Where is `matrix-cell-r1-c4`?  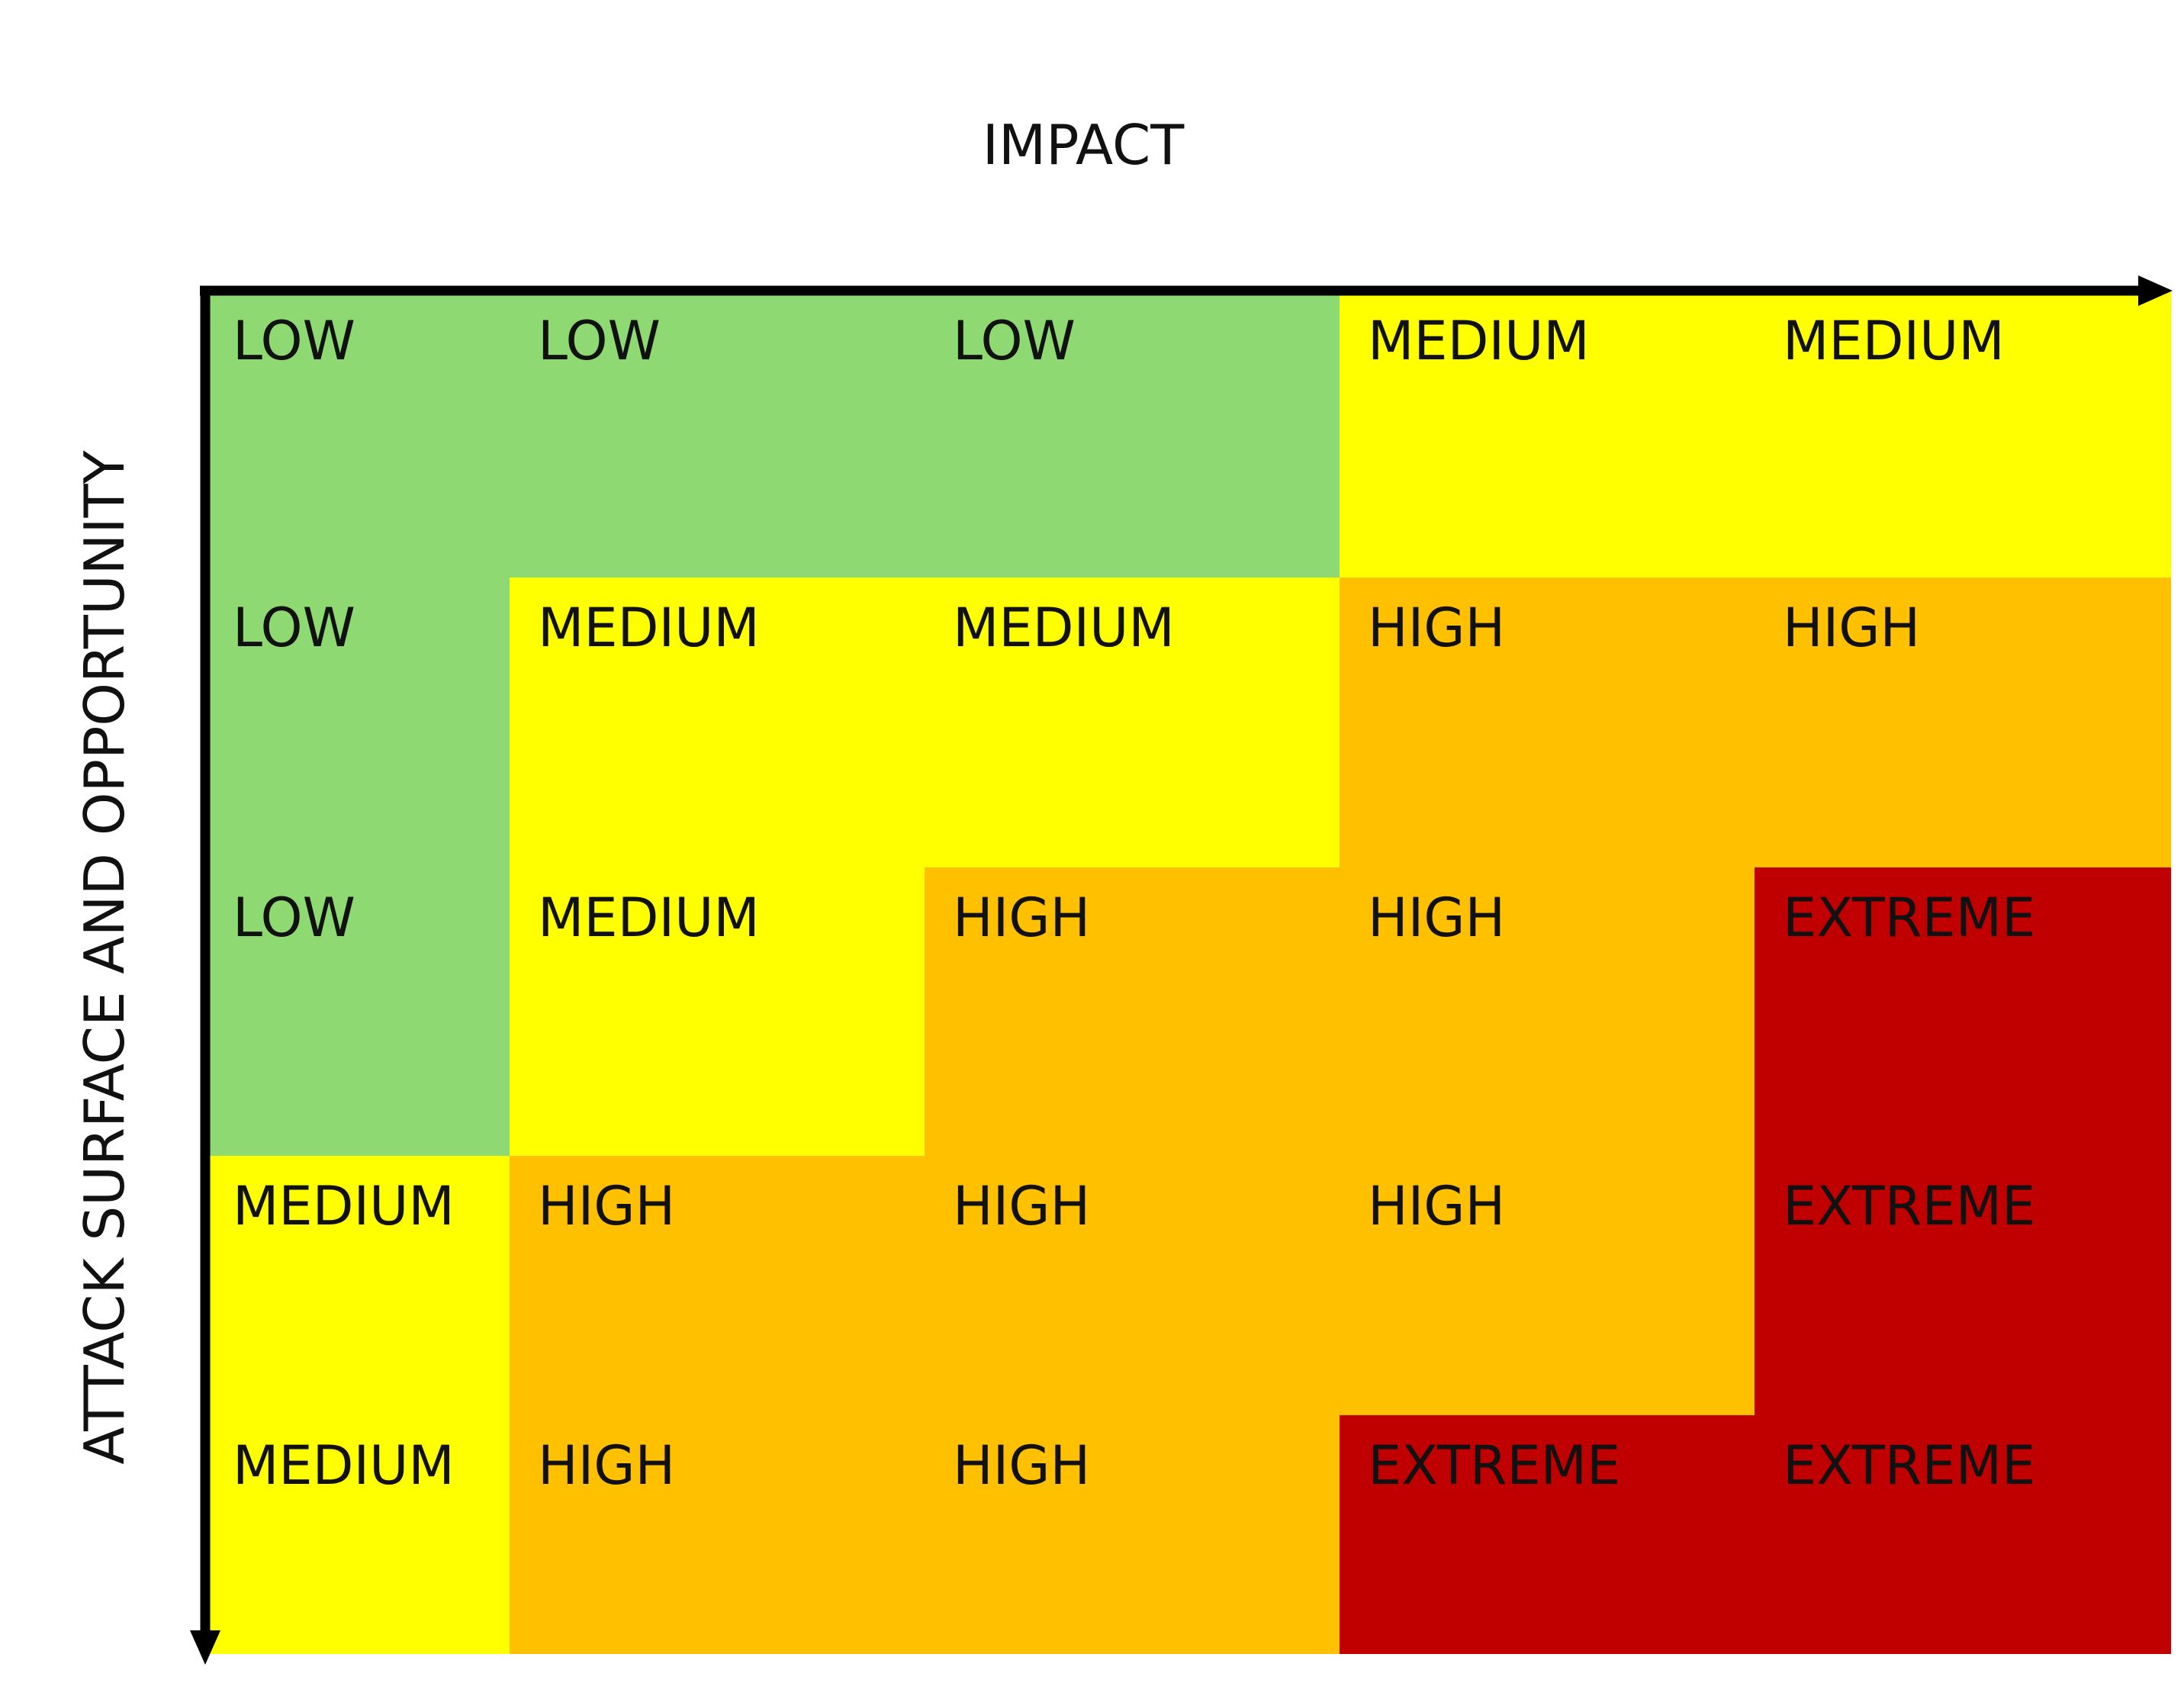
matrix-cell-r1-c4 is located at coordinates (1547, 435).